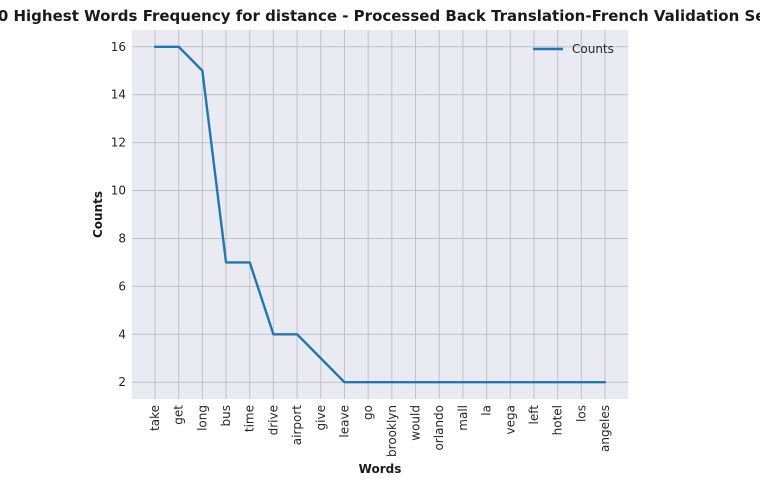  Describe the element at coordinates (605, 428) in the screenshot. I see `x-tick-label: angeles` at that location.